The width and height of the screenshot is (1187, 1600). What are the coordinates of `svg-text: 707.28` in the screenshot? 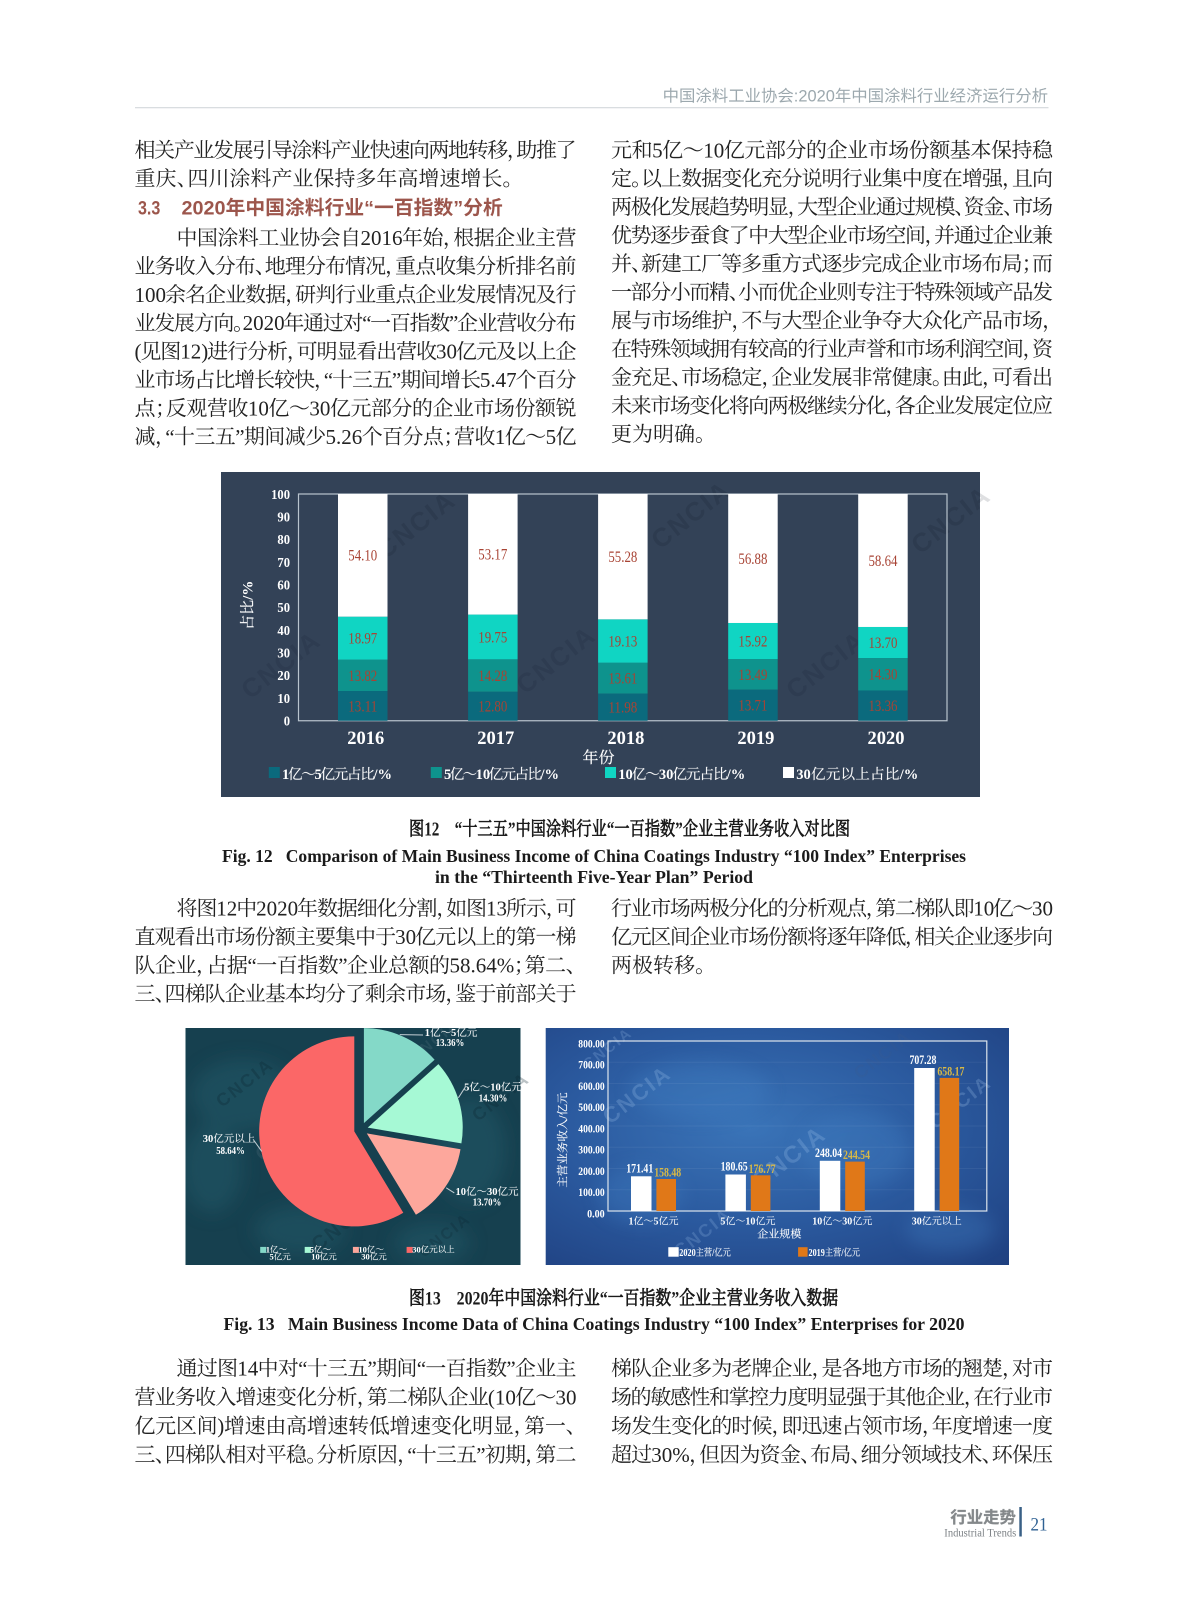 It's located at (922, 1060).